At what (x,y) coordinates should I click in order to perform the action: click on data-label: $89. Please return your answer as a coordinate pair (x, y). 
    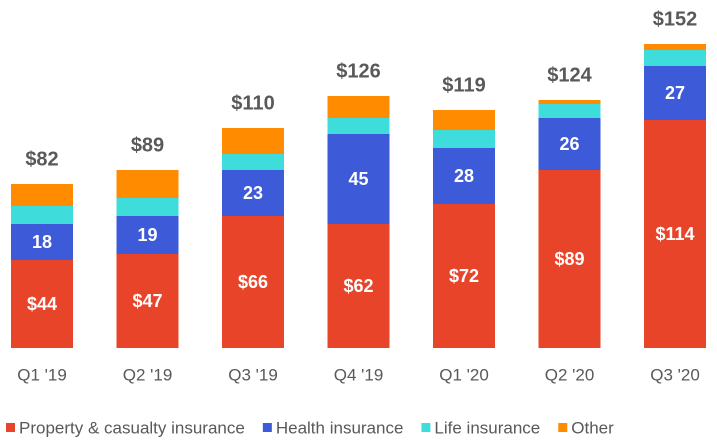
    Looking at the image, I should click on (569, 259).